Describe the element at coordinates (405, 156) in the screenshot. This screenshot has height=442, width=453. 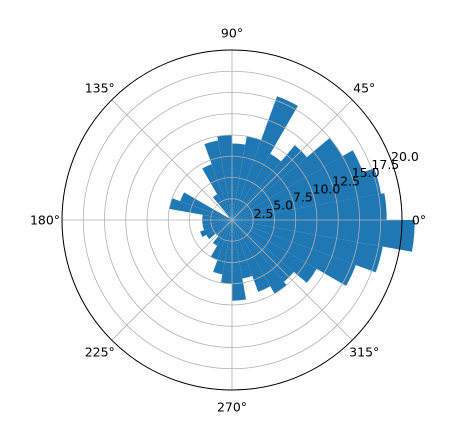
I see `r-tick-label: 20.0` at that location.